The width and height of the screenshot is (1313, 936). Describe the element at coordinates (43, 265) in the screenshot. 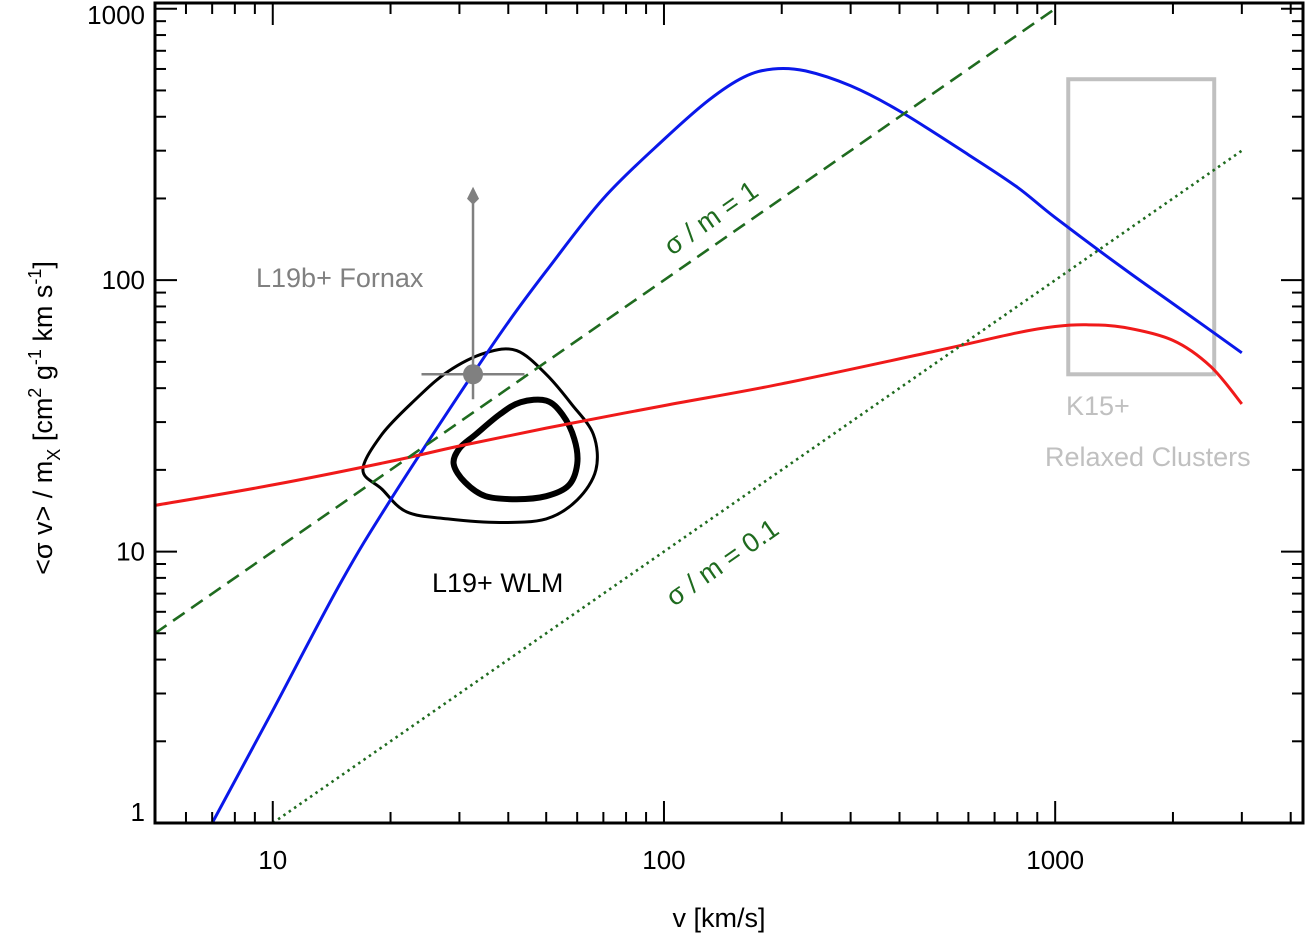

I see `y-axis-label-part: ]` at that location.